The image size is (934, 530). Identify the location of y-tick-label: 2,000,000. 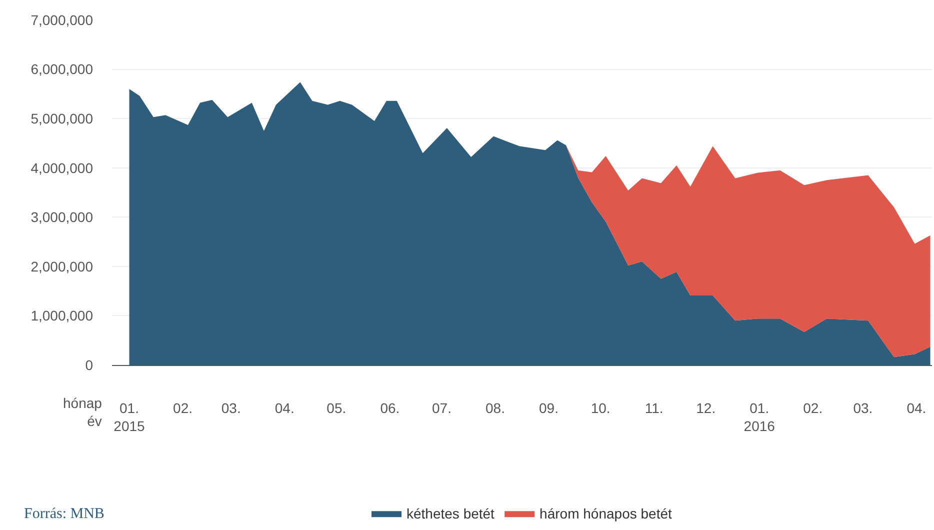
(62, 266).